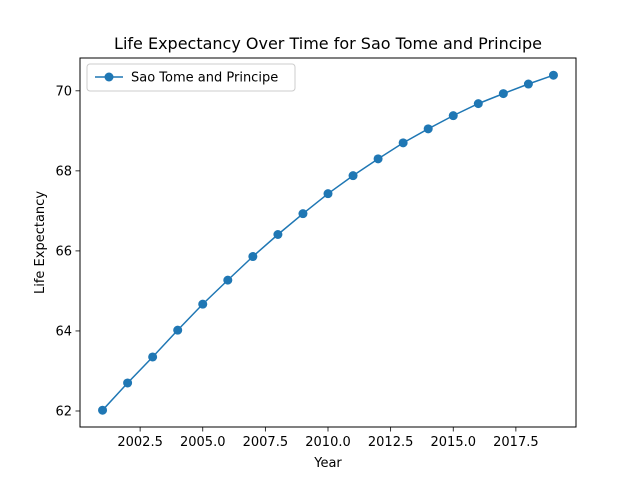  What do you see at coordinates (391, 442) in the screenshot?
I see `x-tick-label: 2012.5` at bounding box center [391, 442].